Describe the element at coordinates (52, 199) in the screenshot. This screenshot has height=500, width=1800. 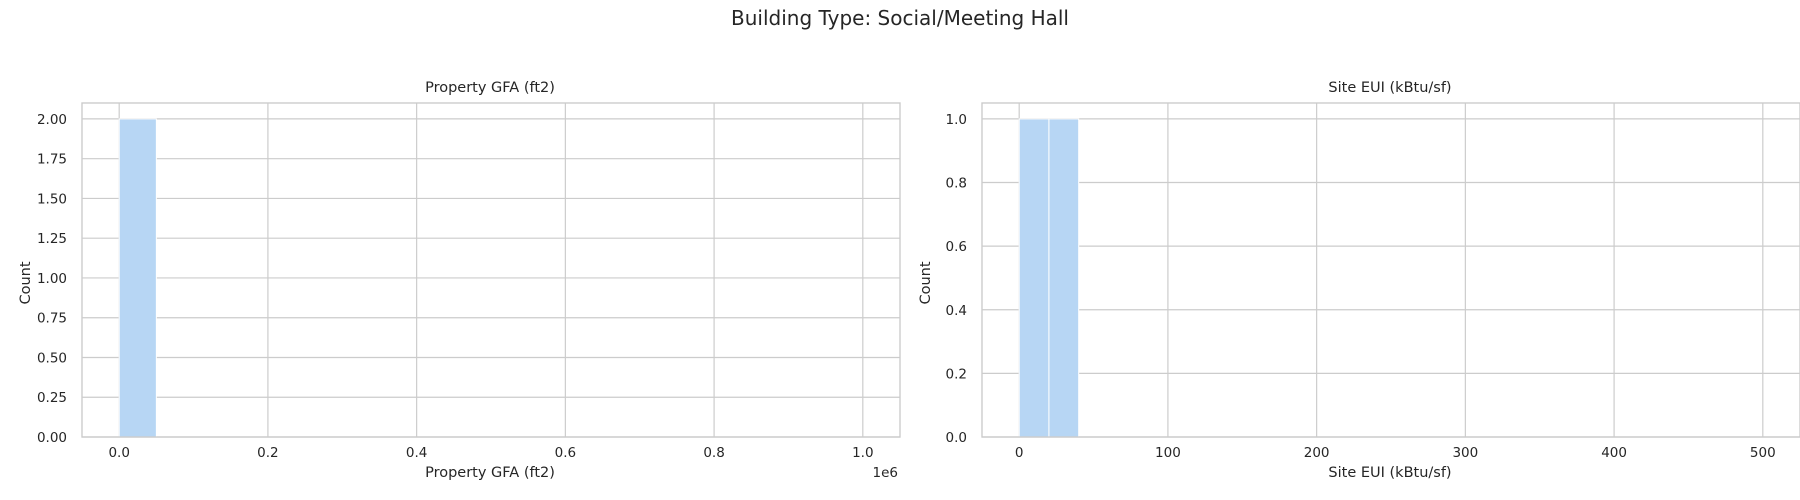
I see `y-tick-label: 1.50` at that location.